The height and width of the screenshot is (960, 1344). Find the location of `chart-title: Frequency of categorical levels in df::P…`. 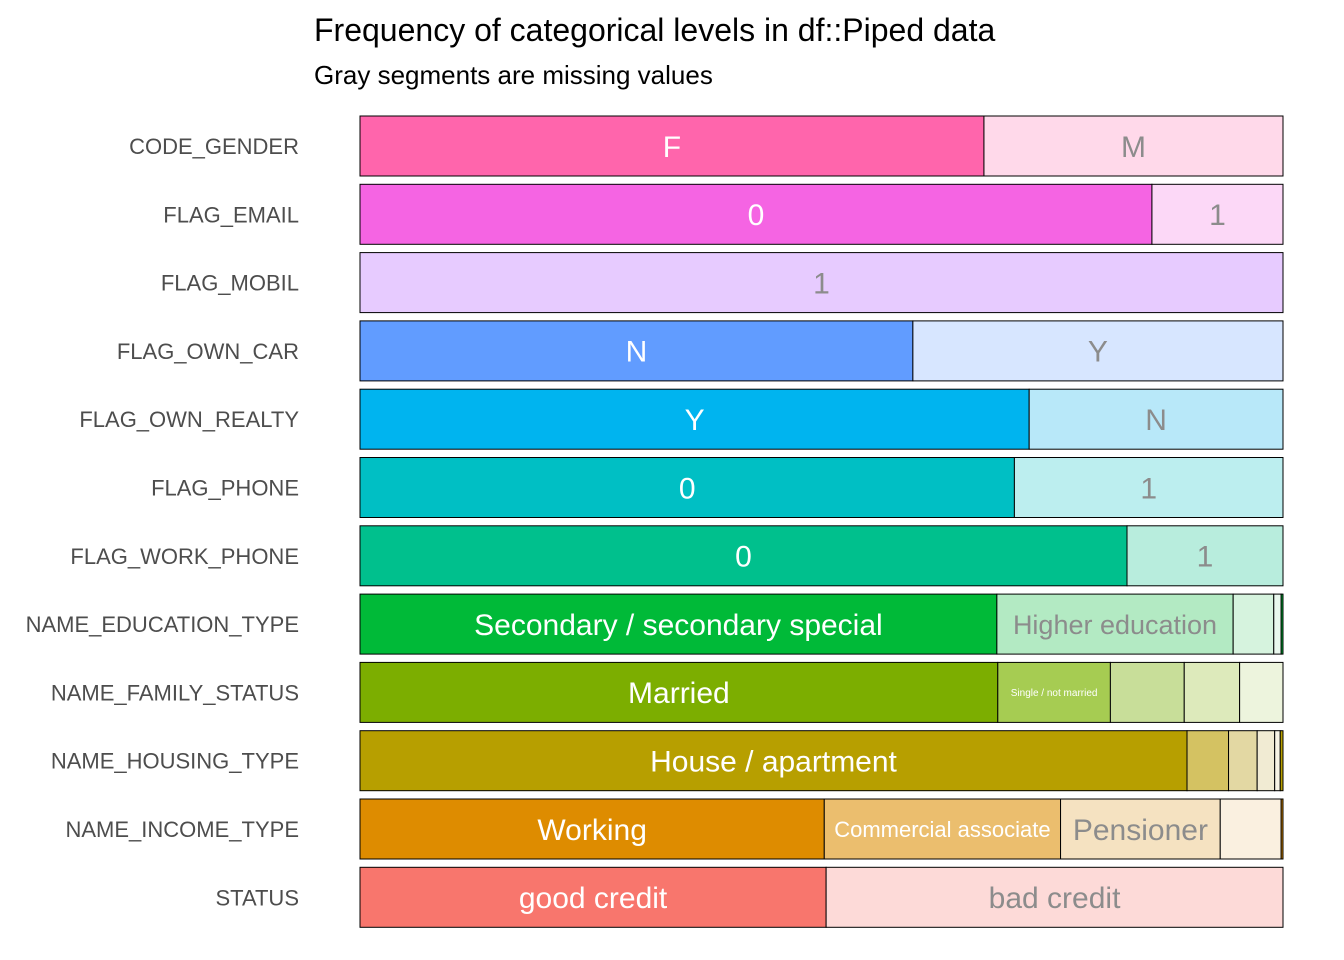

chart-title: Frequency of categorical levels in df::P… is located at coordinates (654, 30).